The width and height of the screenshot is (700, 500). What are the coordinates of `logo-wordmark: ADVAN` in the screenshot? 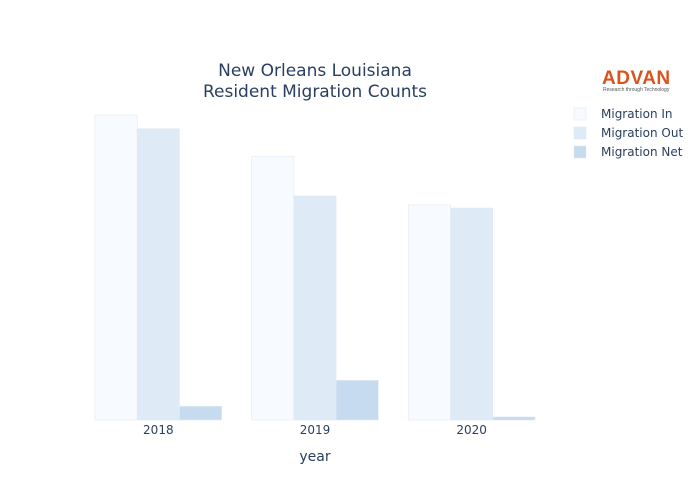 It's located at (636, 78).